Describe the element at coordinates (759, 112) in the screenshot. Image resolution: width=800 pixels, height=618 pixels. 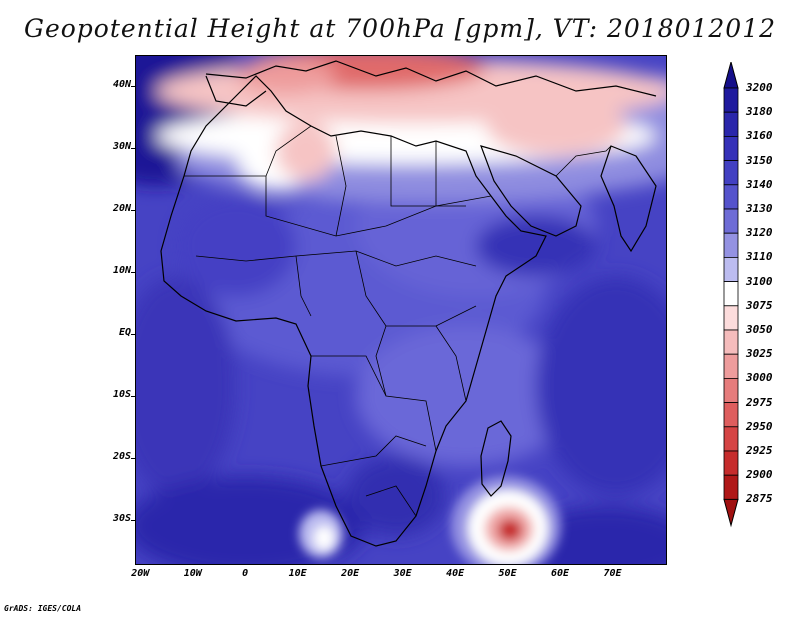
I see `colorbar-label: 3180` at that location.